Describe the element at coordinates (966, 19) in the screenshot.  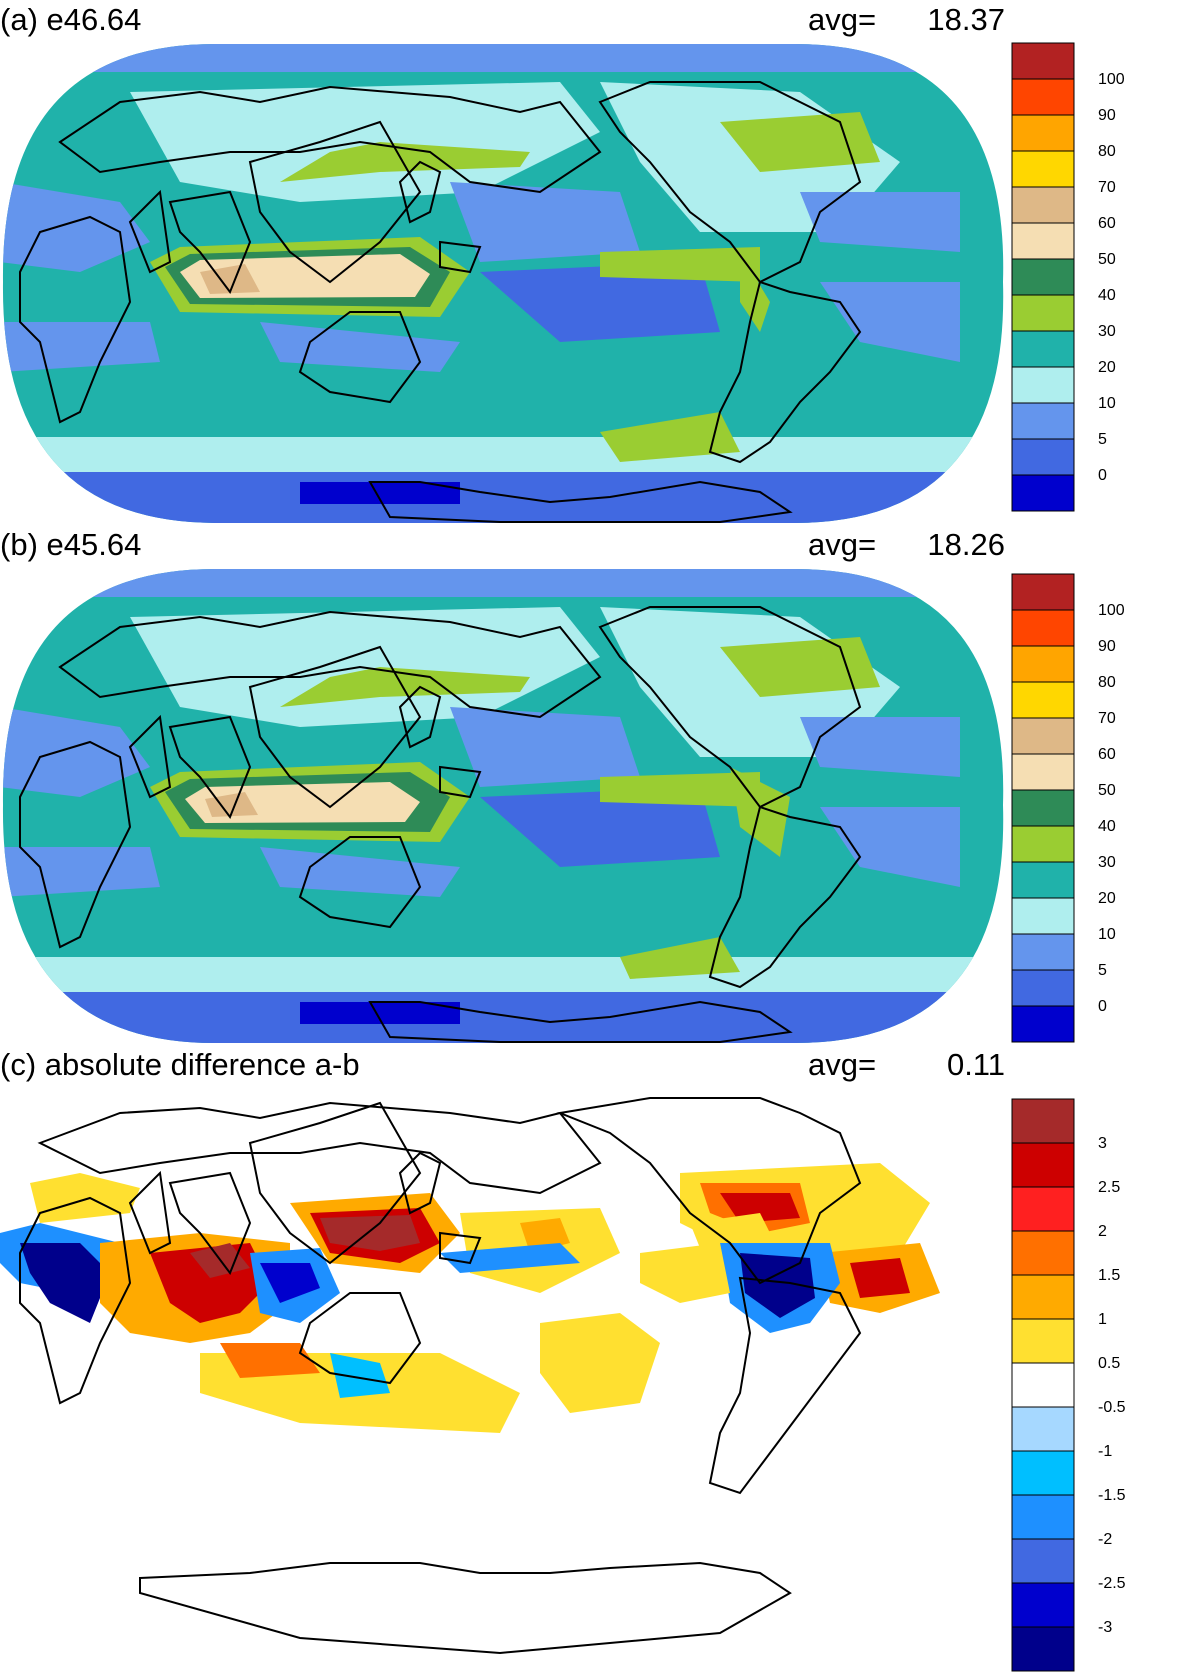
I see `avg-value: 18.37` at that location.